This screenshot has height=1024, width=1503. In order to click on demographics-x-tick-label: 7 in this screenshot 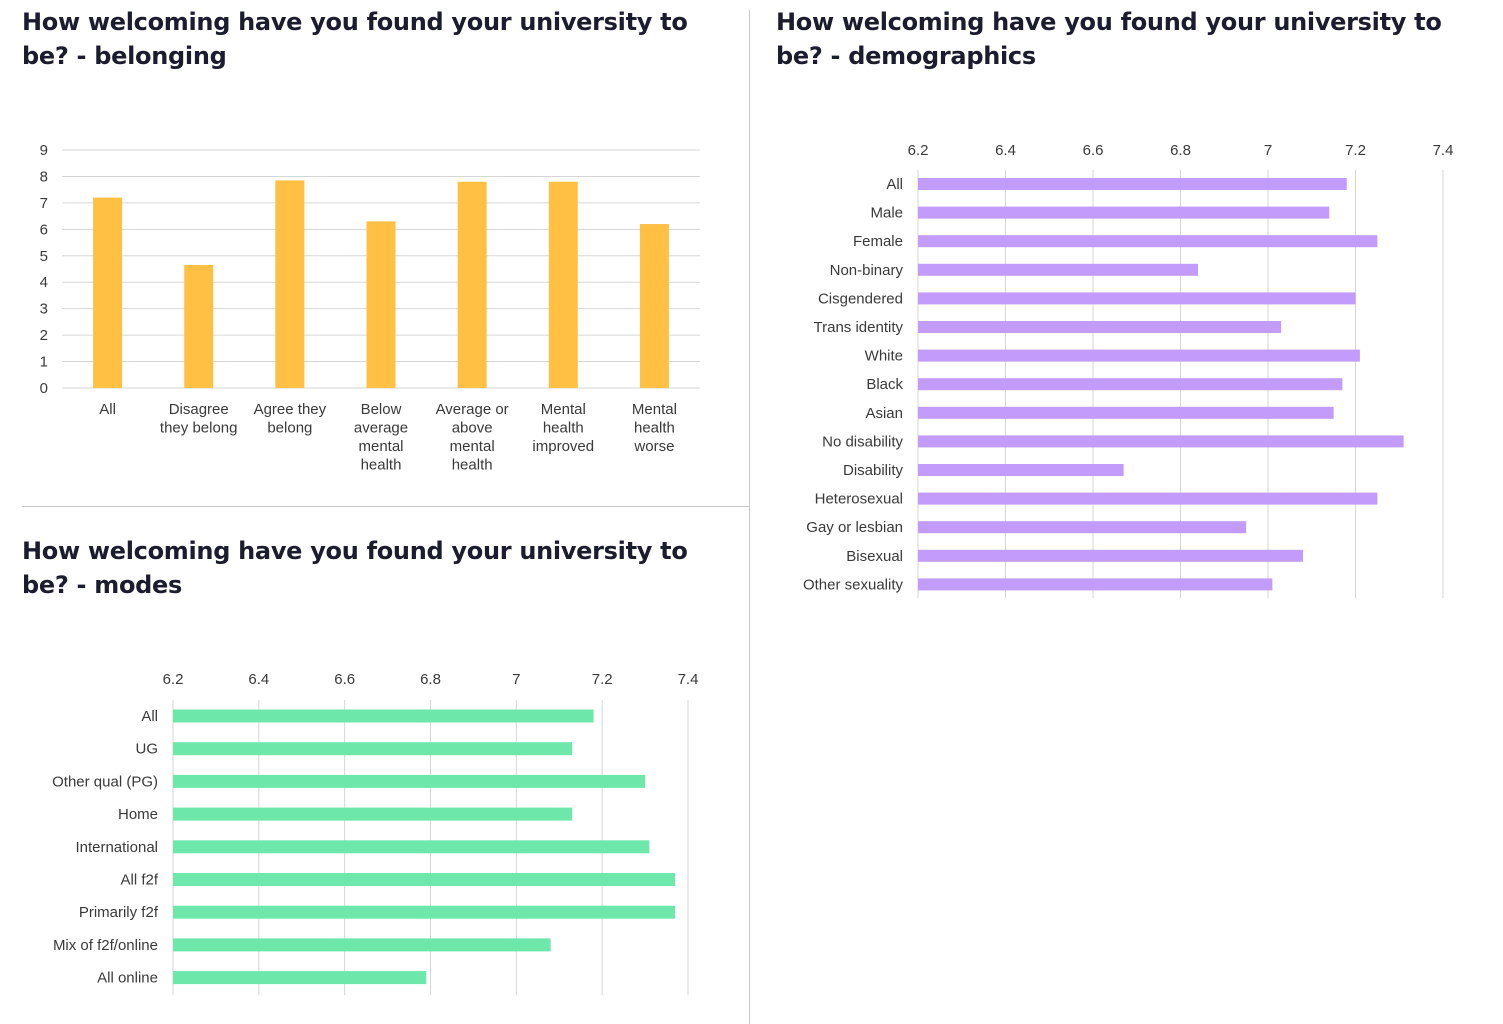, I will do `click(1268, 150)`.